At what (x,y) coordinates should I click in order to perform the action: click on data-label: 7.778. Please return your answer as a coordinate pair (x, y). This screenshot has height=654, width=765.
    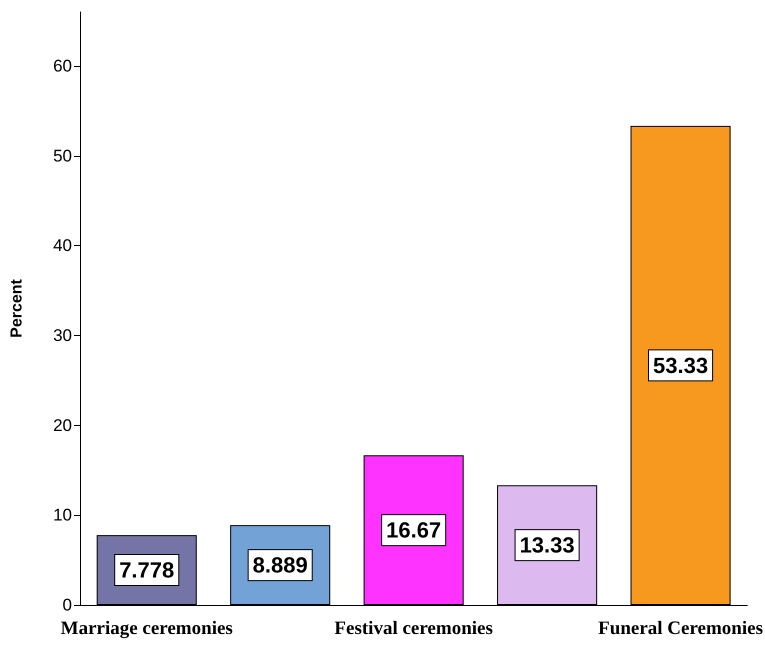
    Looking at the image, I should click on (146, 570).